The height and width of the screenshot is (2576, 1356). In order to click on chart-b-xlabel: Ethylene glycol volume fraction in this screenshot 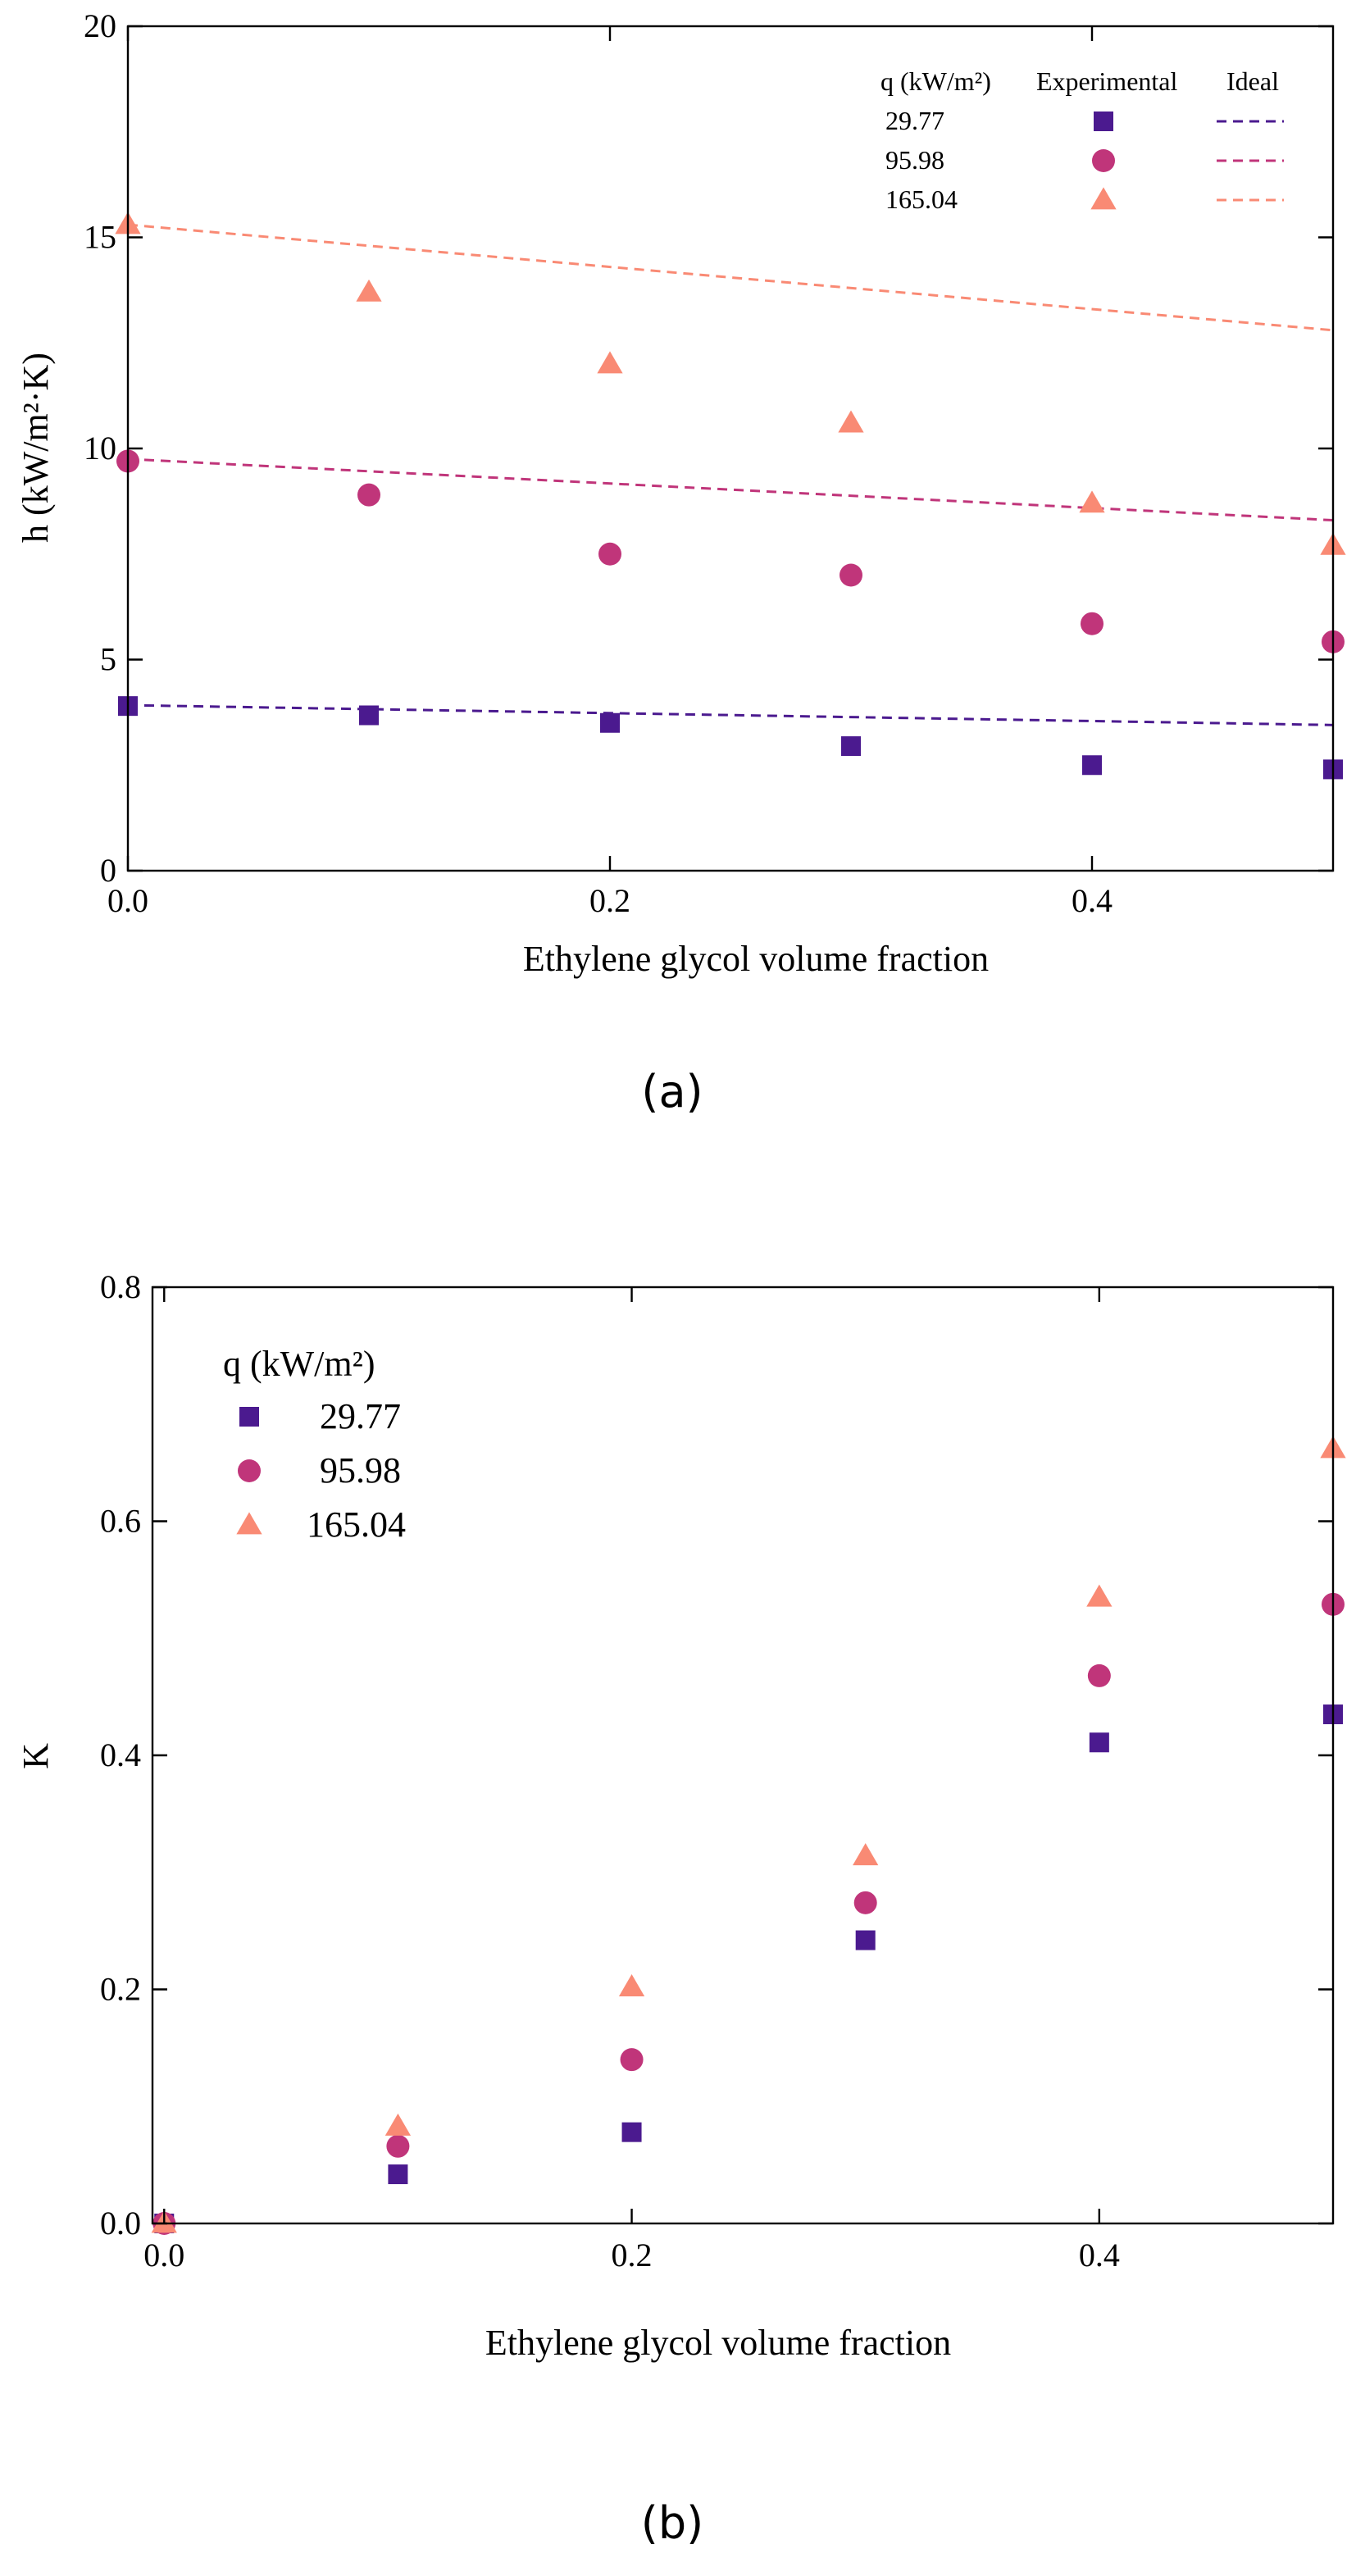, I will do `click(718, 2343)`.